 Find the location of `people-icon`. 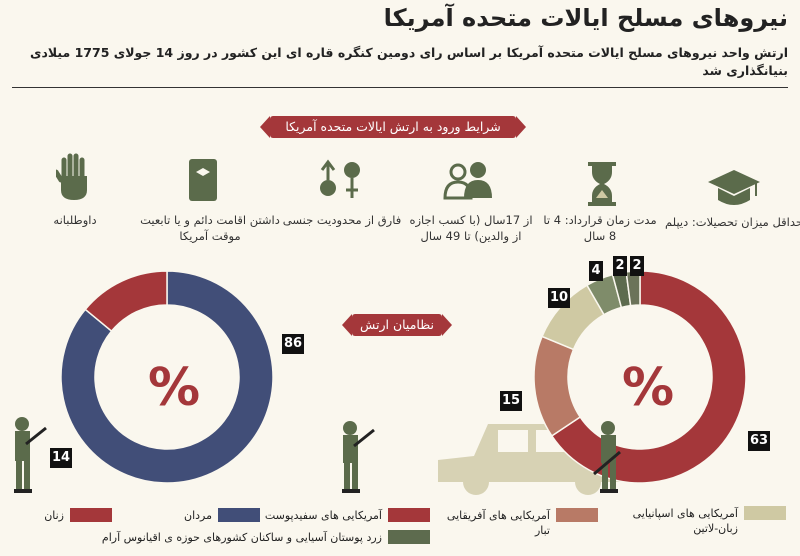

people-icon is located at coordinates (468, 182).